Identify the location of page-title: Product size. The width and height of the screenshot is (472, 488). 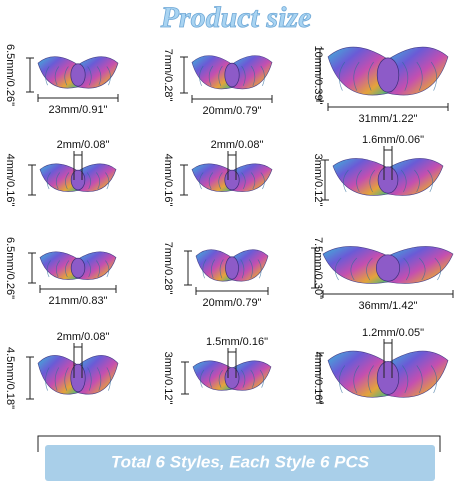
(236, 17).